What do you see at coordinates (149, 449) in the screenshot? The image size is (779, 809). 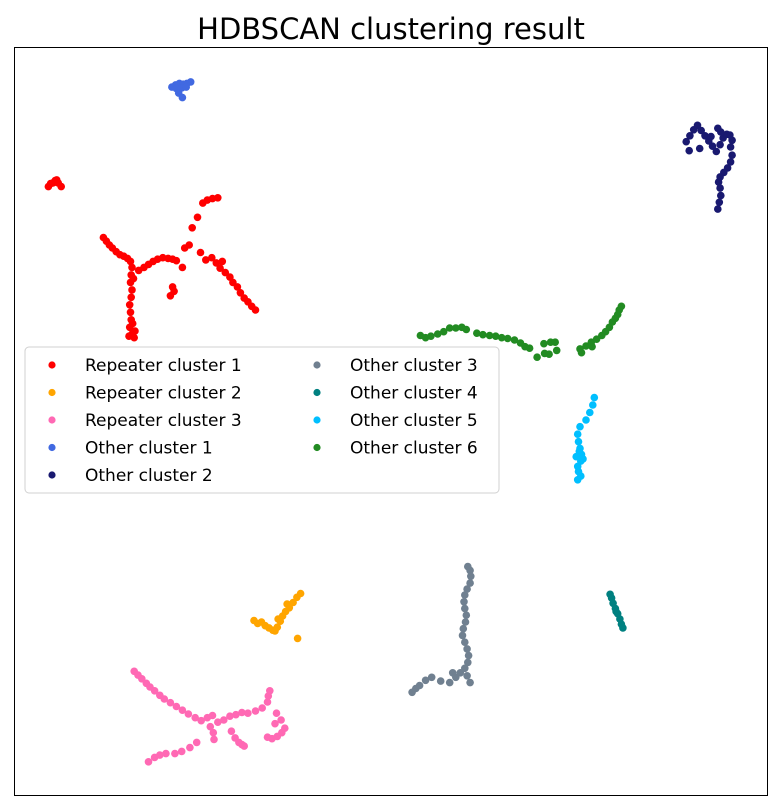 I see `legend-label-4: Other cluster 1` at bounding box center [149, 449].